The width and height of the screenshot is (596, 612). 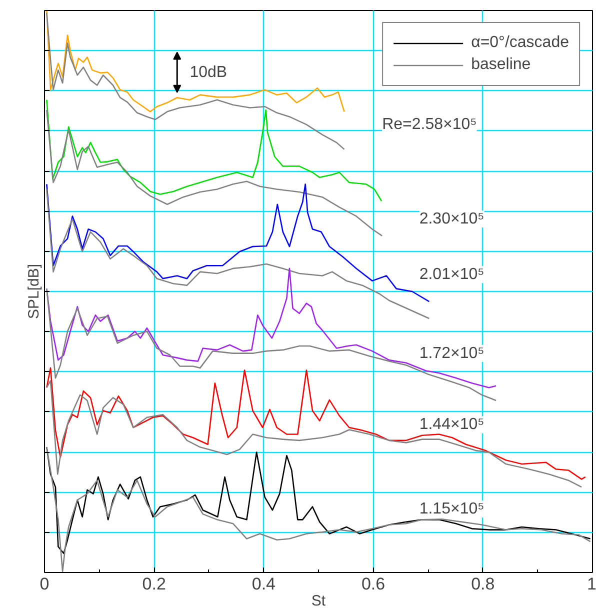 I want to click on x-tick-label: 0.2, so click(x=154, y=584).